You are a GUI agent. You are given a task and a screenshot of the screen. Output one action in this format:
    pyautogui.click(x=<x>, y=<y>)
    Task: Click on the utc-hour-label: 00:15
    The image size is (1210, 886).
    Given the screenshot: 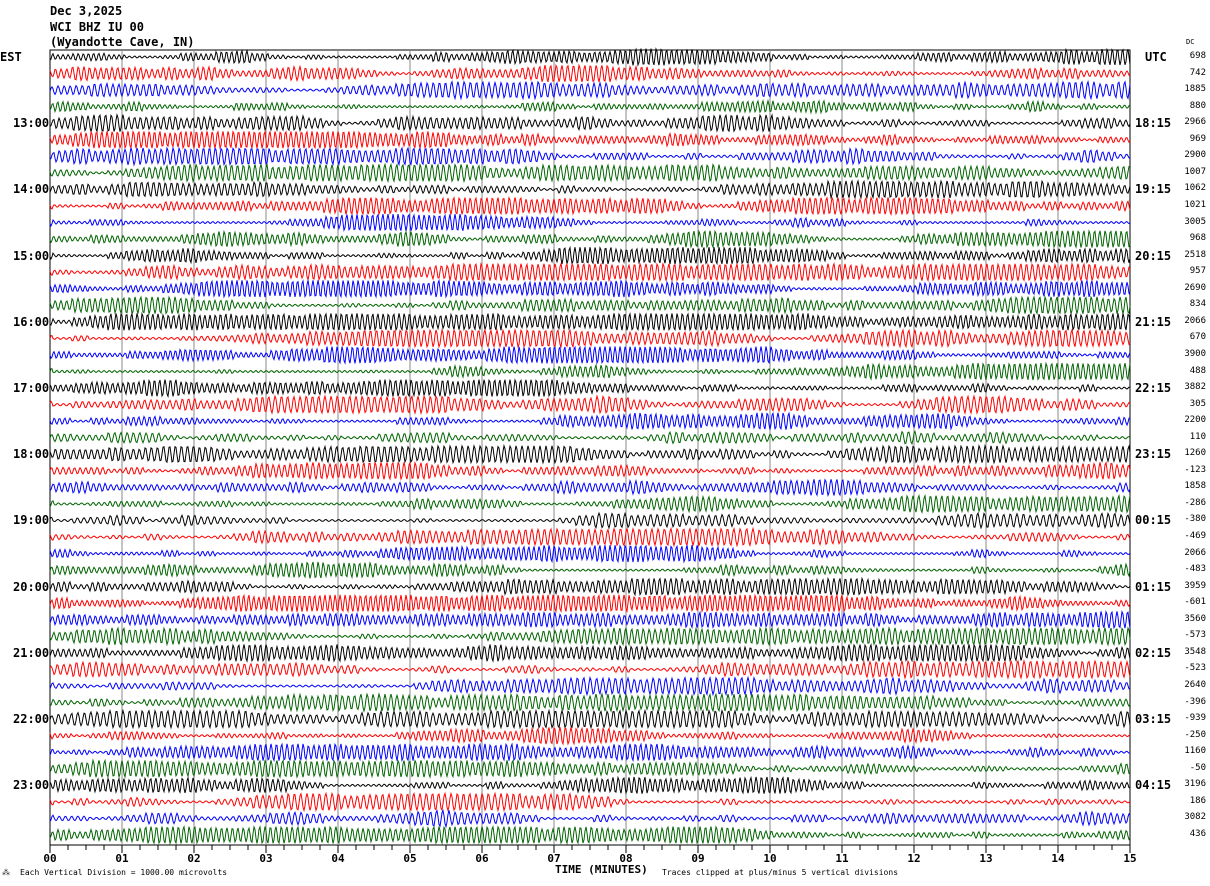 What is the action you would take?
    pyautogui.click(x=1153, y=520)
    